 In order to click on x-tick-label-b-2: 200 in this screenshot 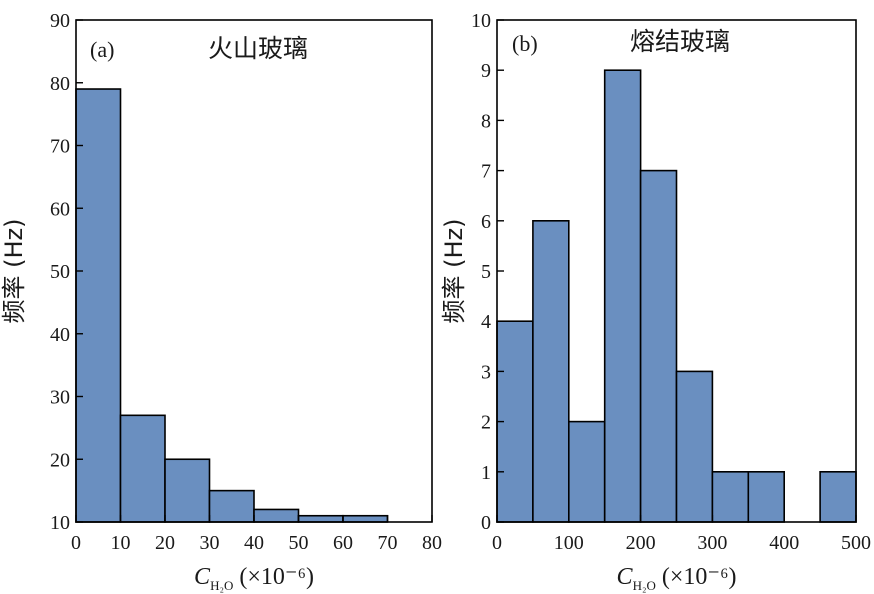, I will do `click(641, 543)`.